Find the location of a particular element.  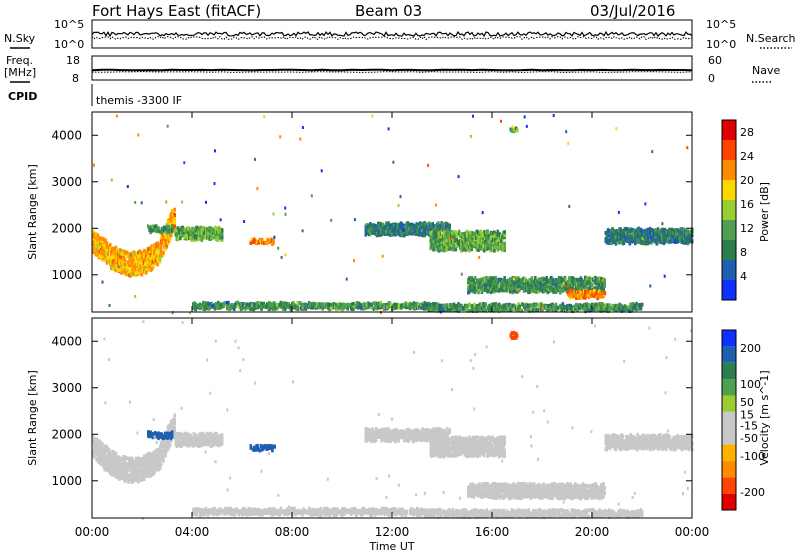

freq-tick-bottom: 8 is located at coordinates (75, 78).